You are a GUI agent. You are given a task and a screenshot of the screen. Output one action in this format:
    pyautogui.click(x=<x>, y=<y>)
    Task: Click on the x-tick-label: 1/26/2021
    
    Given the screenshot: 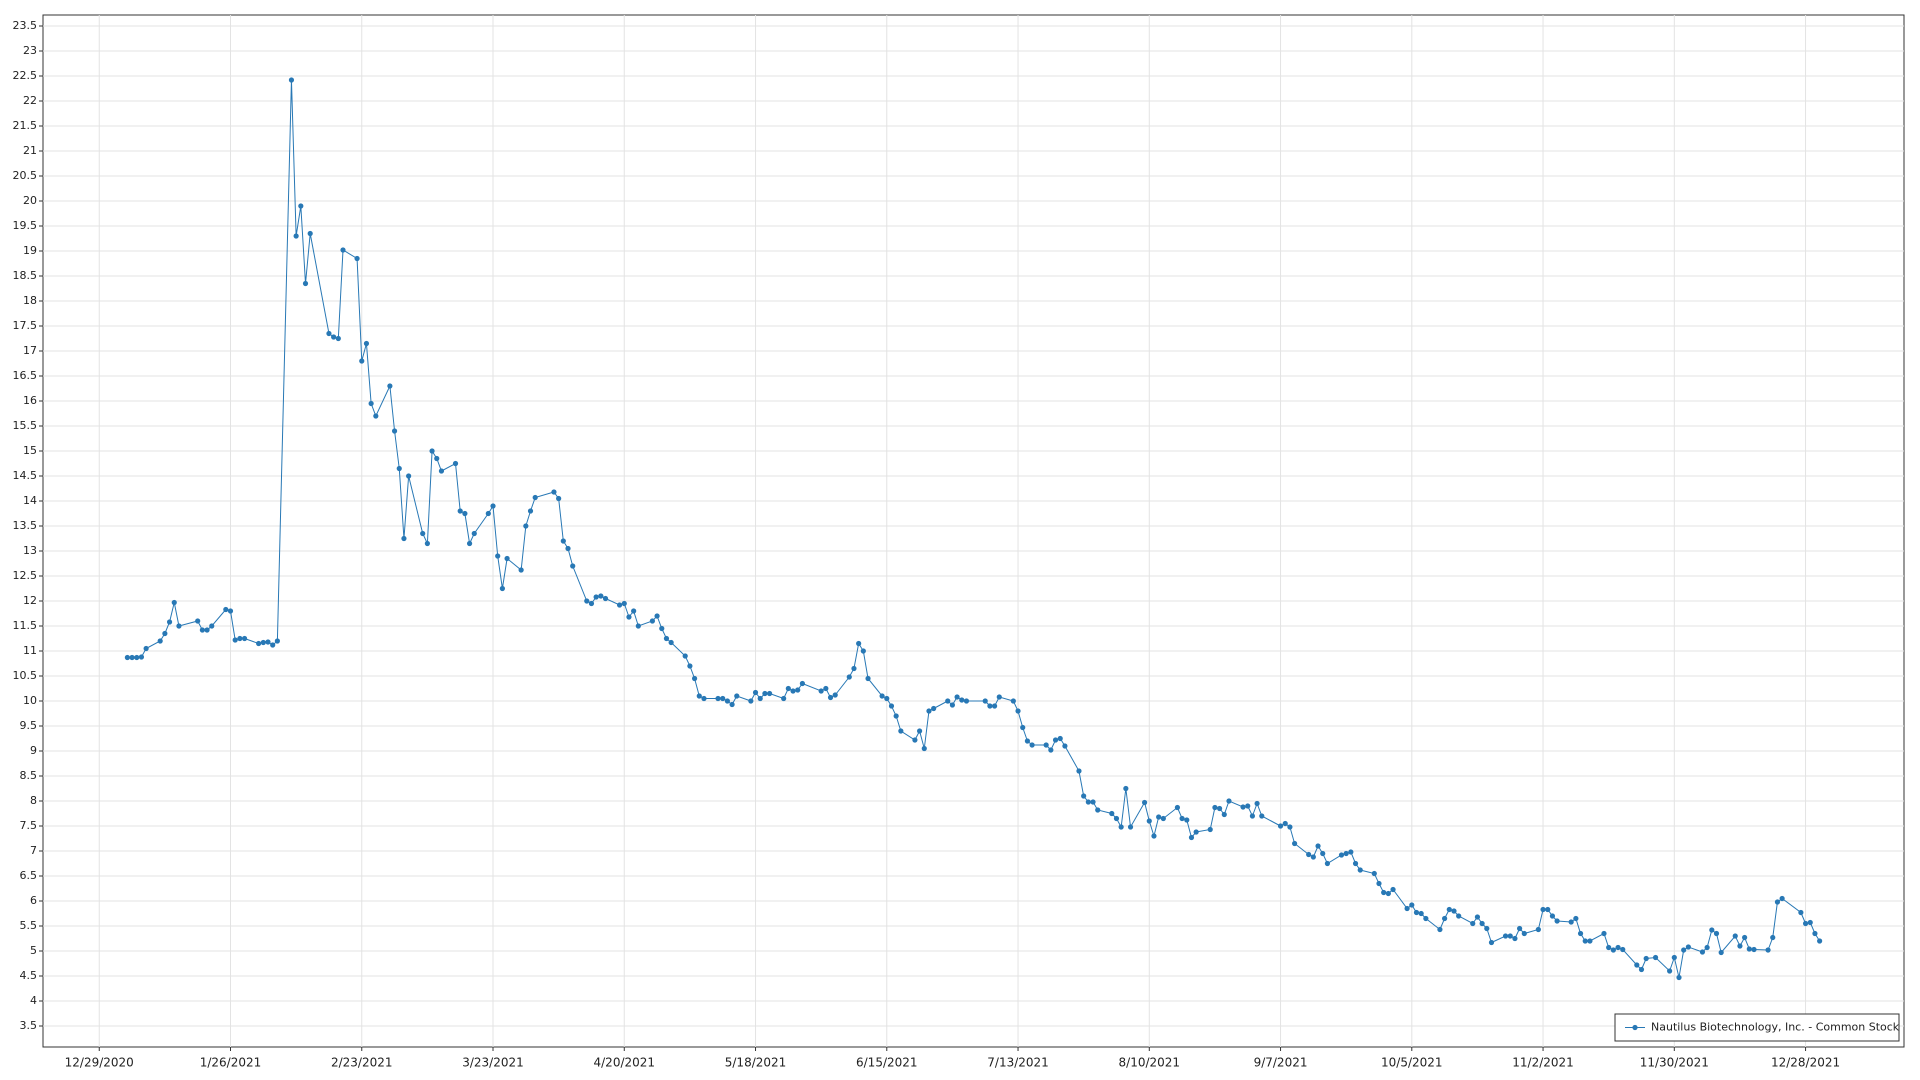 What is the action you would take?
    pyautogui.click(x=231, y=1063)
    